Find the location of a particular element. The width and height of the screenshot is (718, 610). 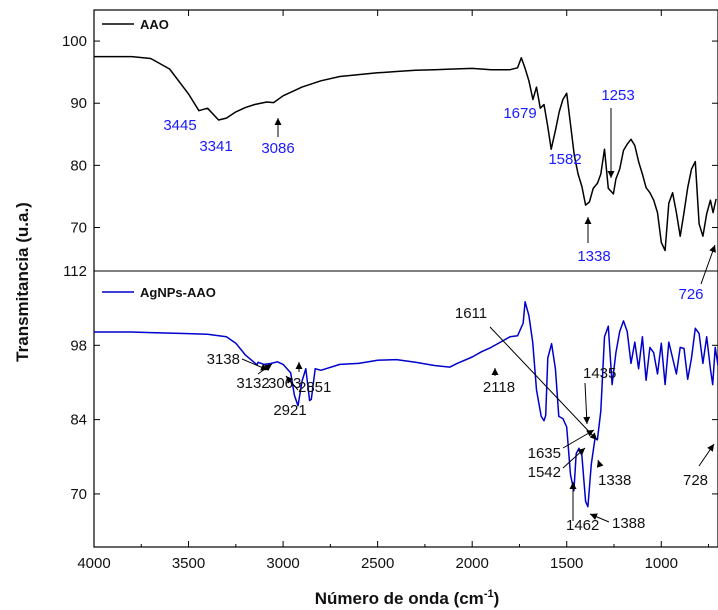

x-axis-title-main: Número de onda (cm is located at coordinates (399, 598).